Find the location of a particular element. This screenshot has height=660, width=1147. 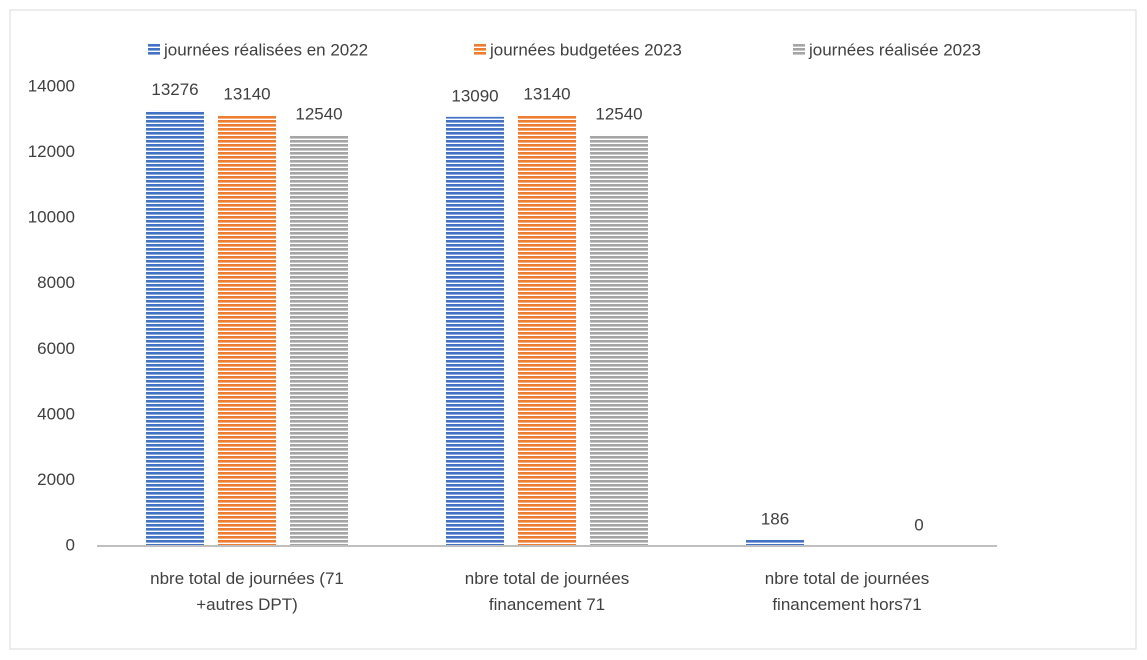

data-label: 0 is located at coordinates (918, 524).